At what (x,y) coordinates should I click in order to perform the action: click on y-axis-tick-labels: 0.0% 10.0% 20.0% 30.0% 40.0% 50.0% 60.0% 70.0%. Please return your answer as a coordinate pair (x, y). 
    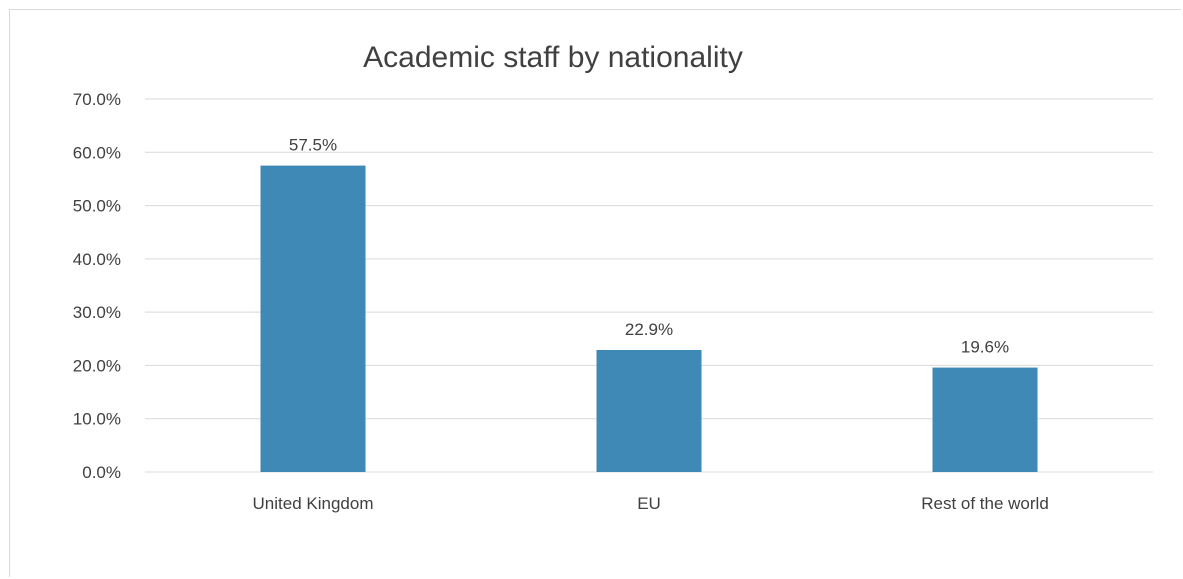
    Looking at the image, I should click on (97, 286).